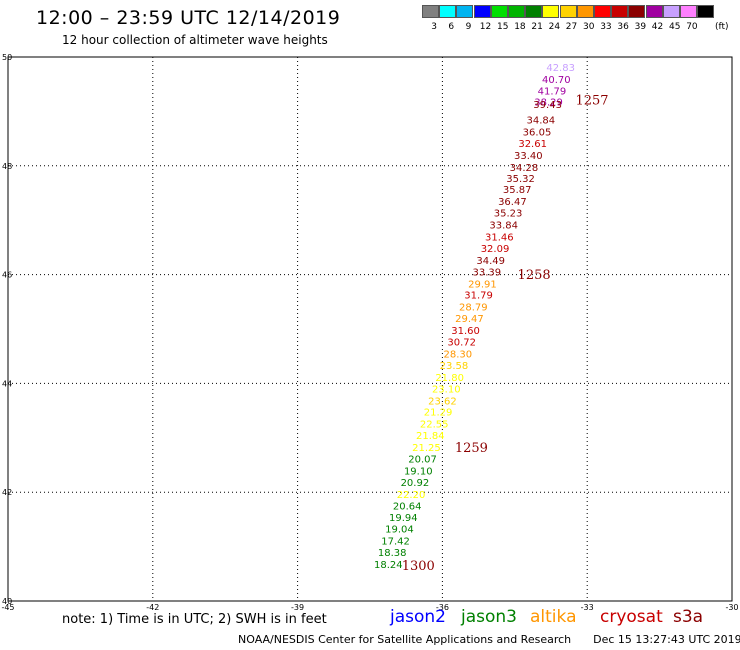 This screenshot has height=650, width=740. Describe the element at coordinates (411, 495) in the screenshot. I see `wave-height-label: 22.20` at that location.